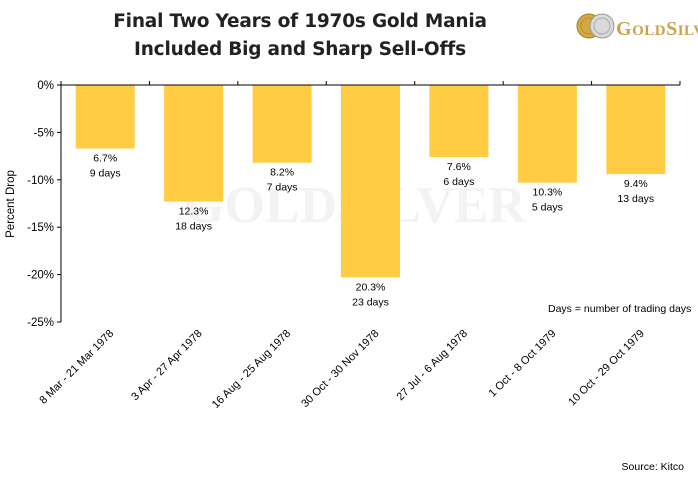  I want to click on x-tick-label: 16 Aug - 25 Aug 1978, so click(251, 369).